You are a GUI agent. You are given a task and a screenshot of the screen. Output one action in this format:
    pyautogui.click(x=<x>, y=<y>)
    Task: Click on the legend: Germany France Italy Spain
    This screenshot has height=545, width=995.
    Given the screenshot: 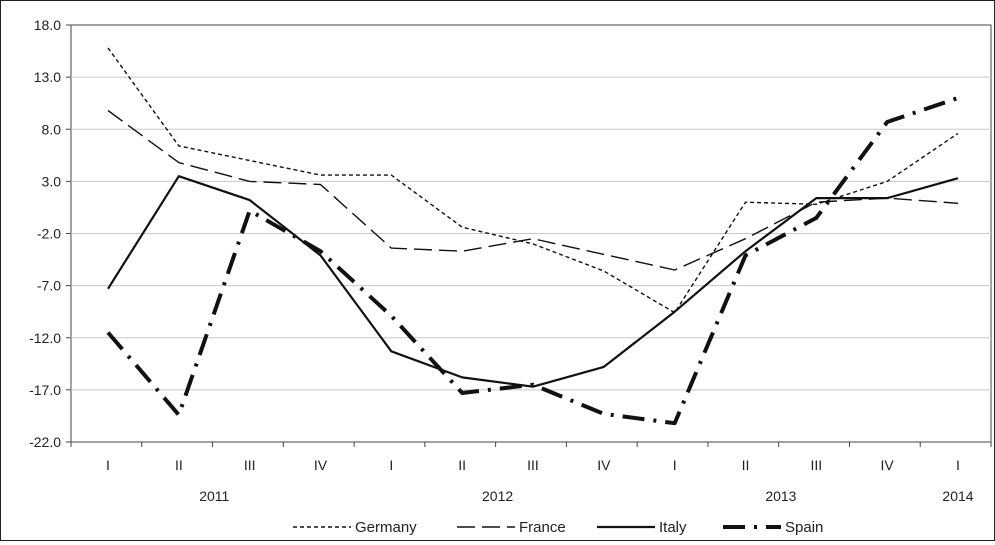 What is the action you would take?
    pyautogui.click(x=558, y=527)
    